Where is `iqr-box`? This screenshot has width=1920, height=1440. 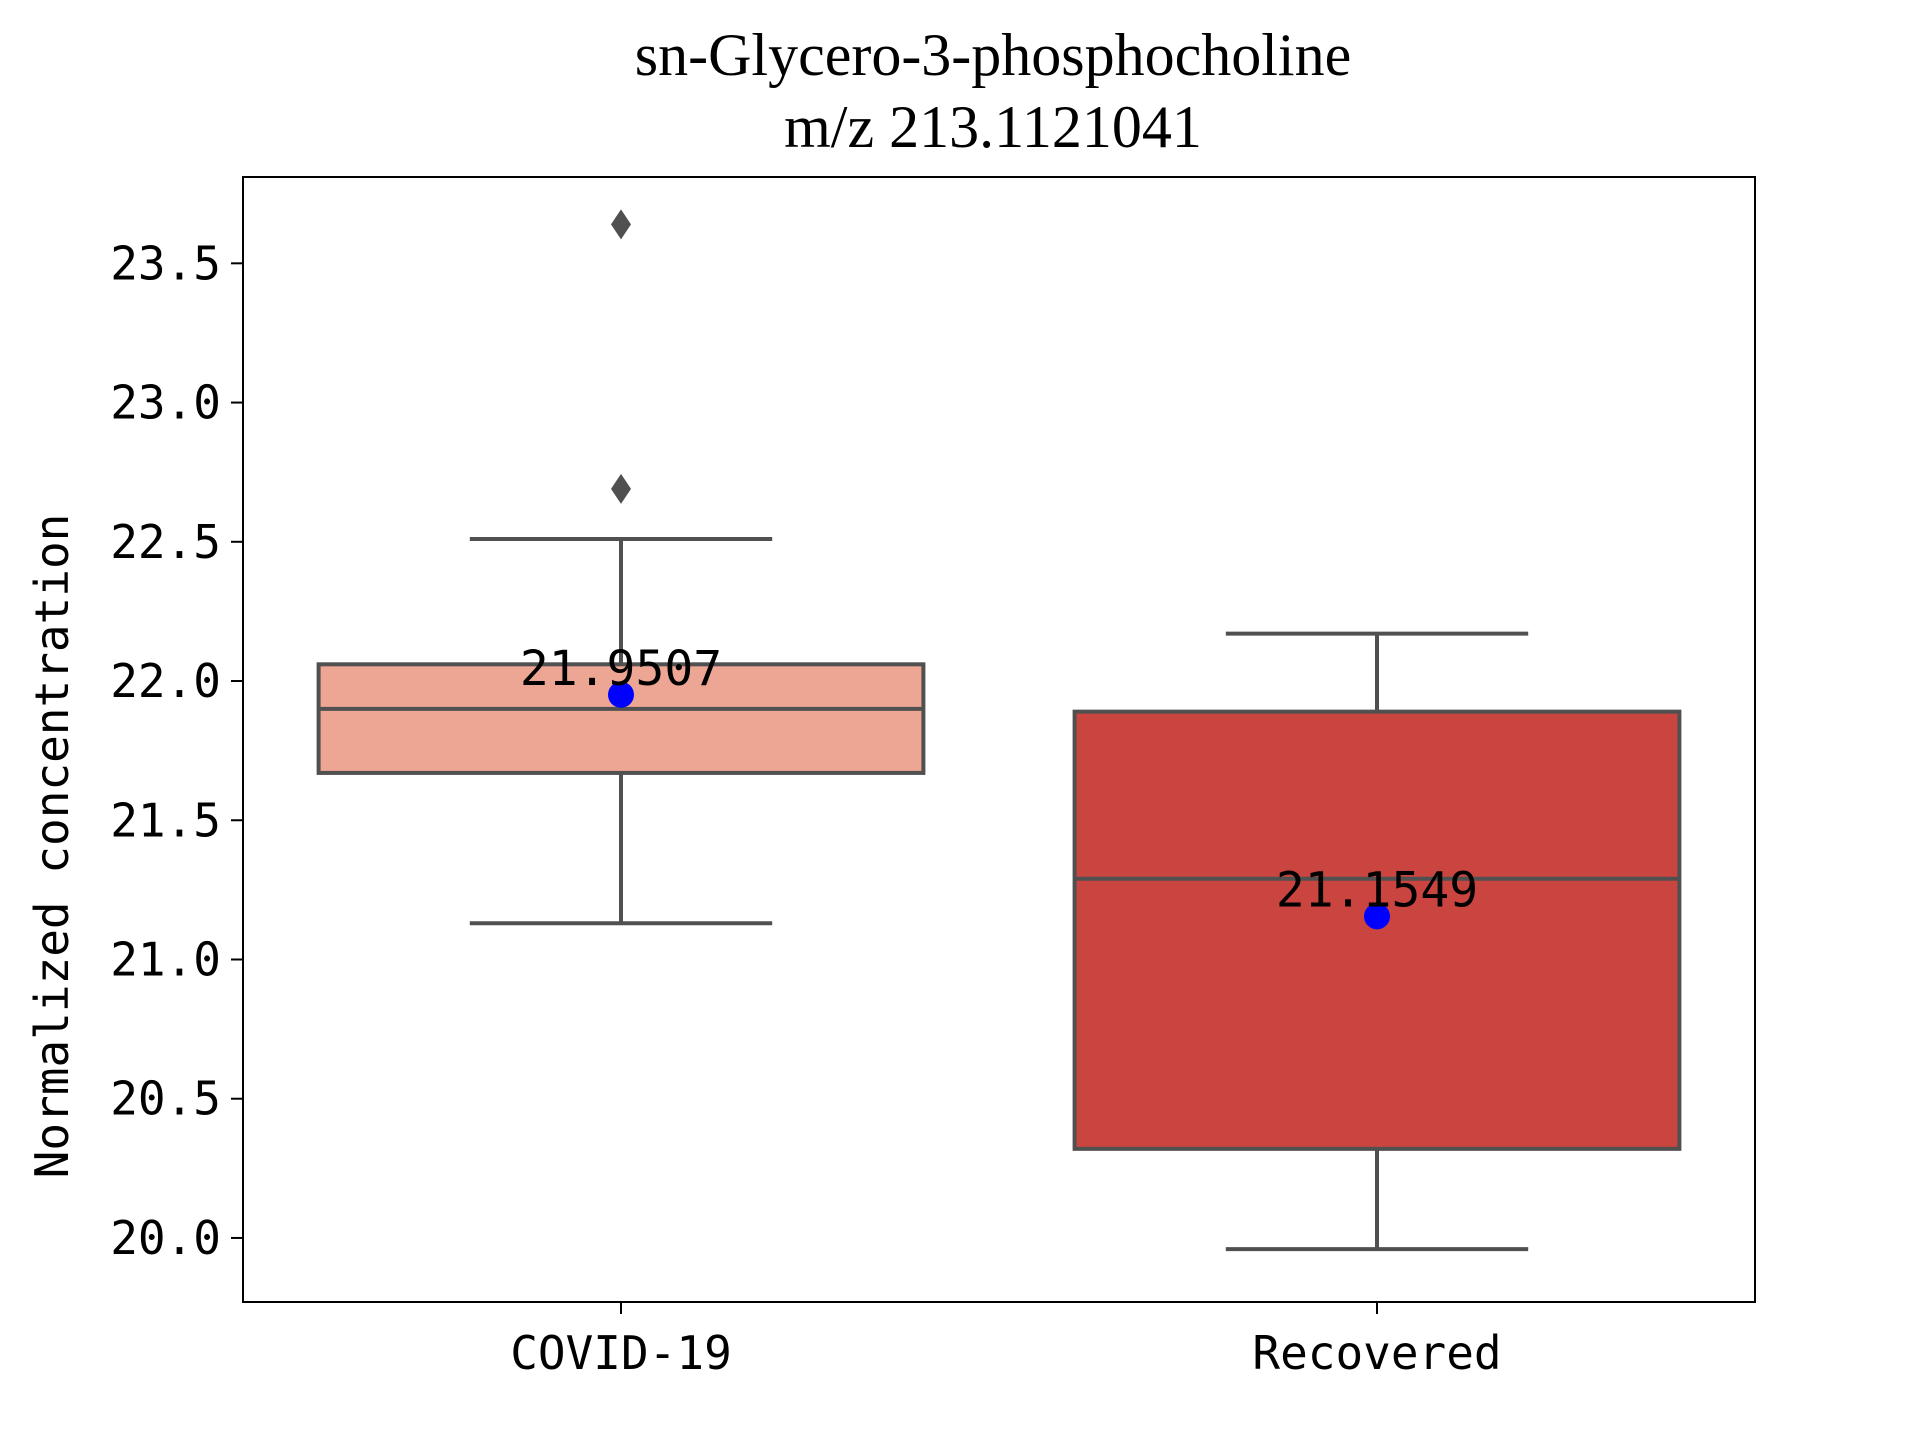 iqr-box is located at coordinates (1377, 930).